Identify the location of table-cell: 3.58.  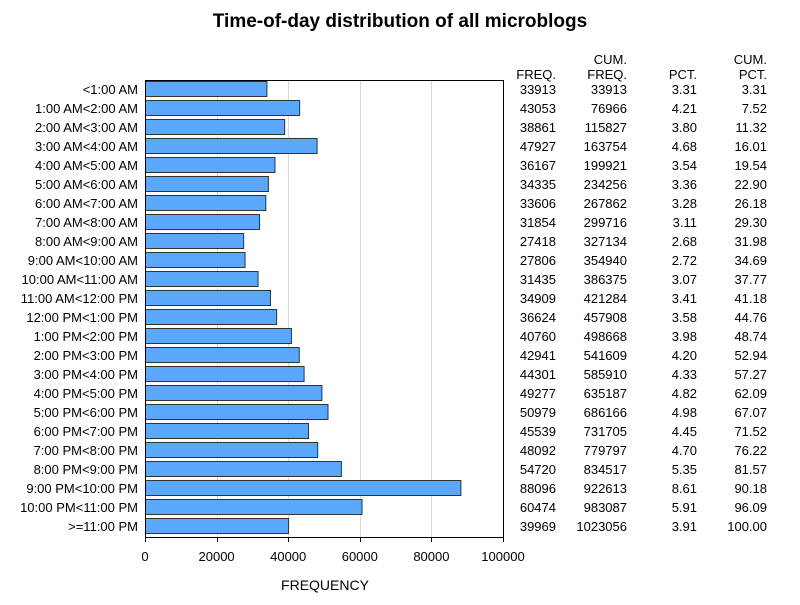
(684, 317).